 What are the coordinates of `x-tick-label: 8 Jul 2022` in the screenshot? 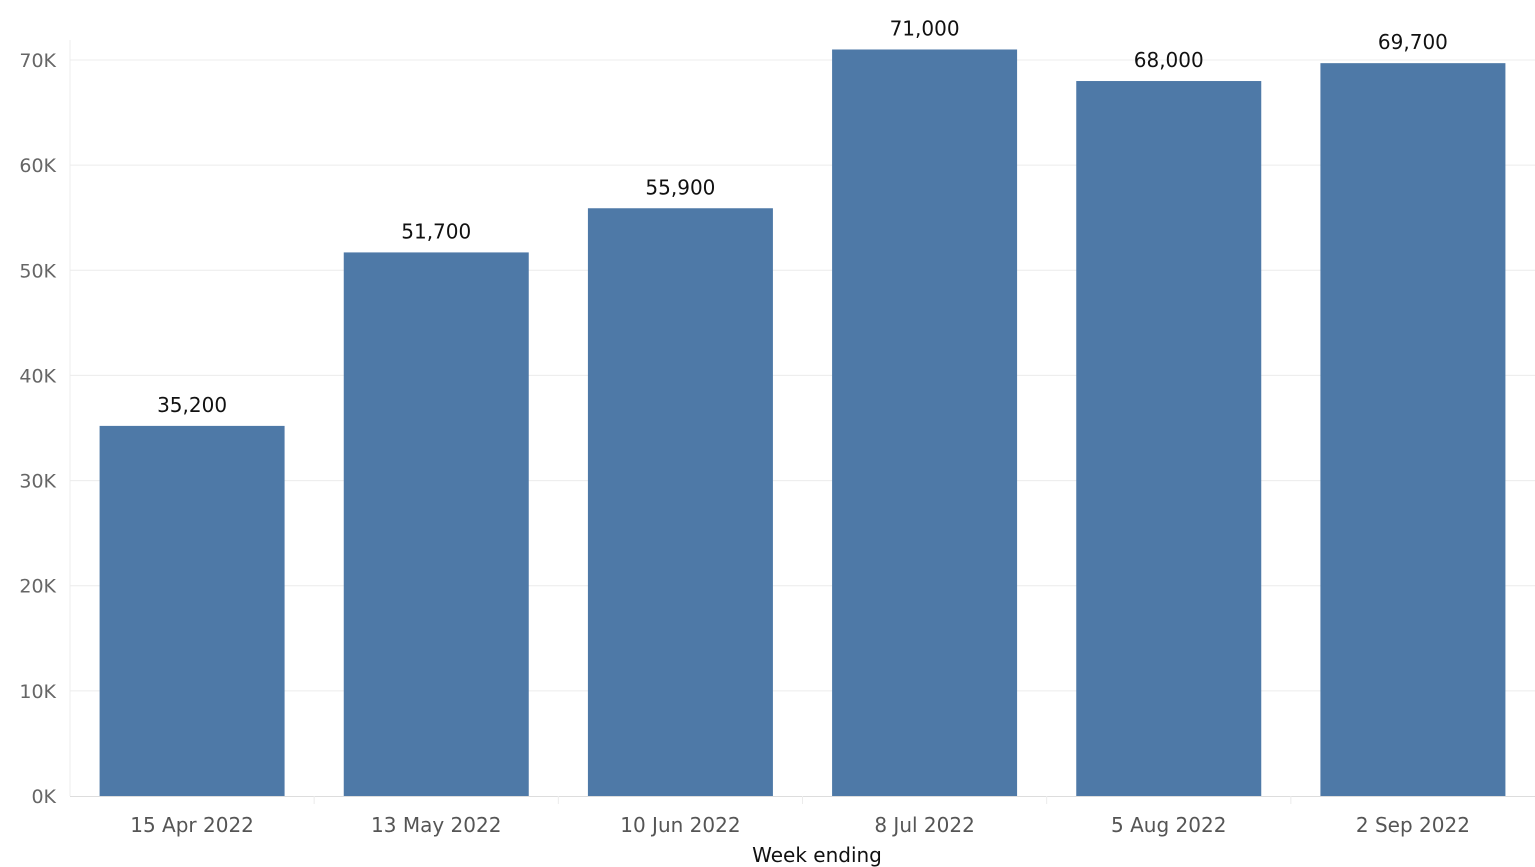 It's located at (924, 825).